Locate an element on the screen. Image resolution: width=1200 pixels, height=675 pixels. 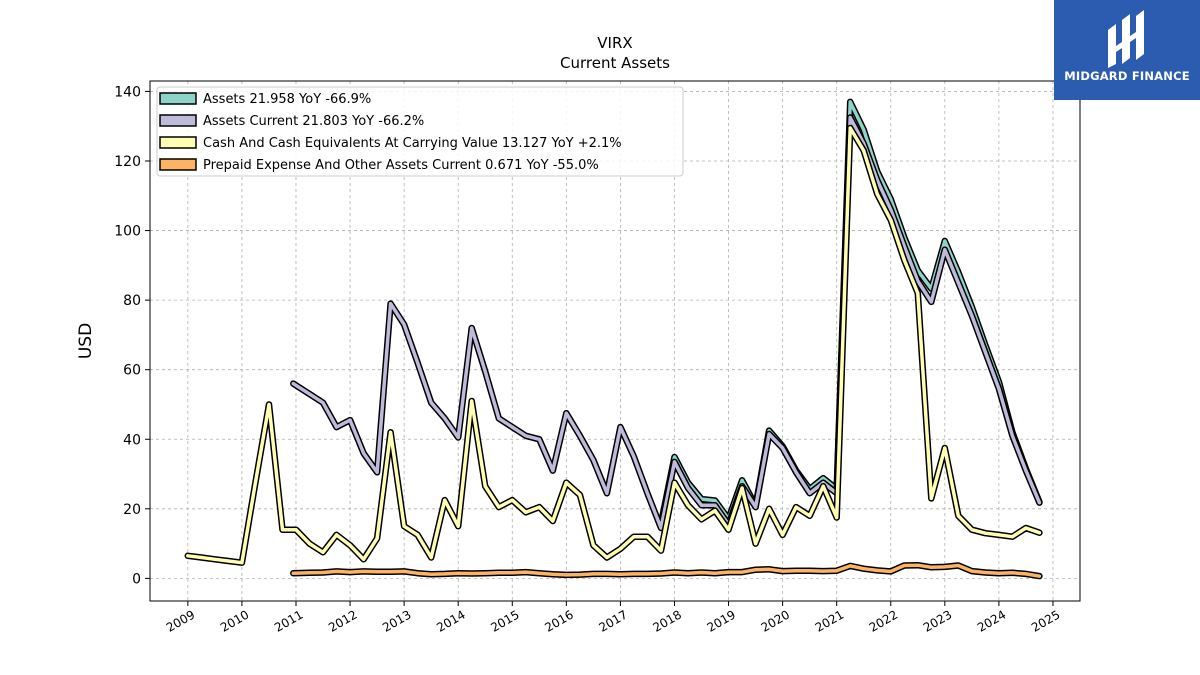
x-tick-label: 2020 is located at coordinates (775, 620).